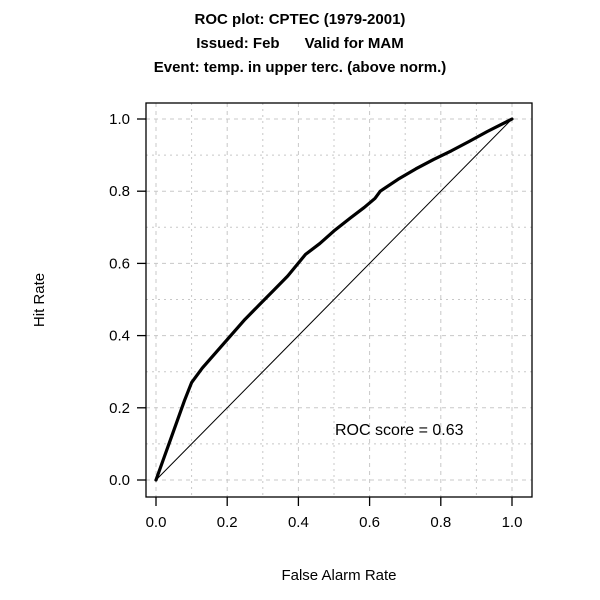 Image resolution: width=600 pixels, height=600 pixels. I want to click on plot-title-line-1: ROC plot: CPTEC (1979-2001), so click(300, 19).